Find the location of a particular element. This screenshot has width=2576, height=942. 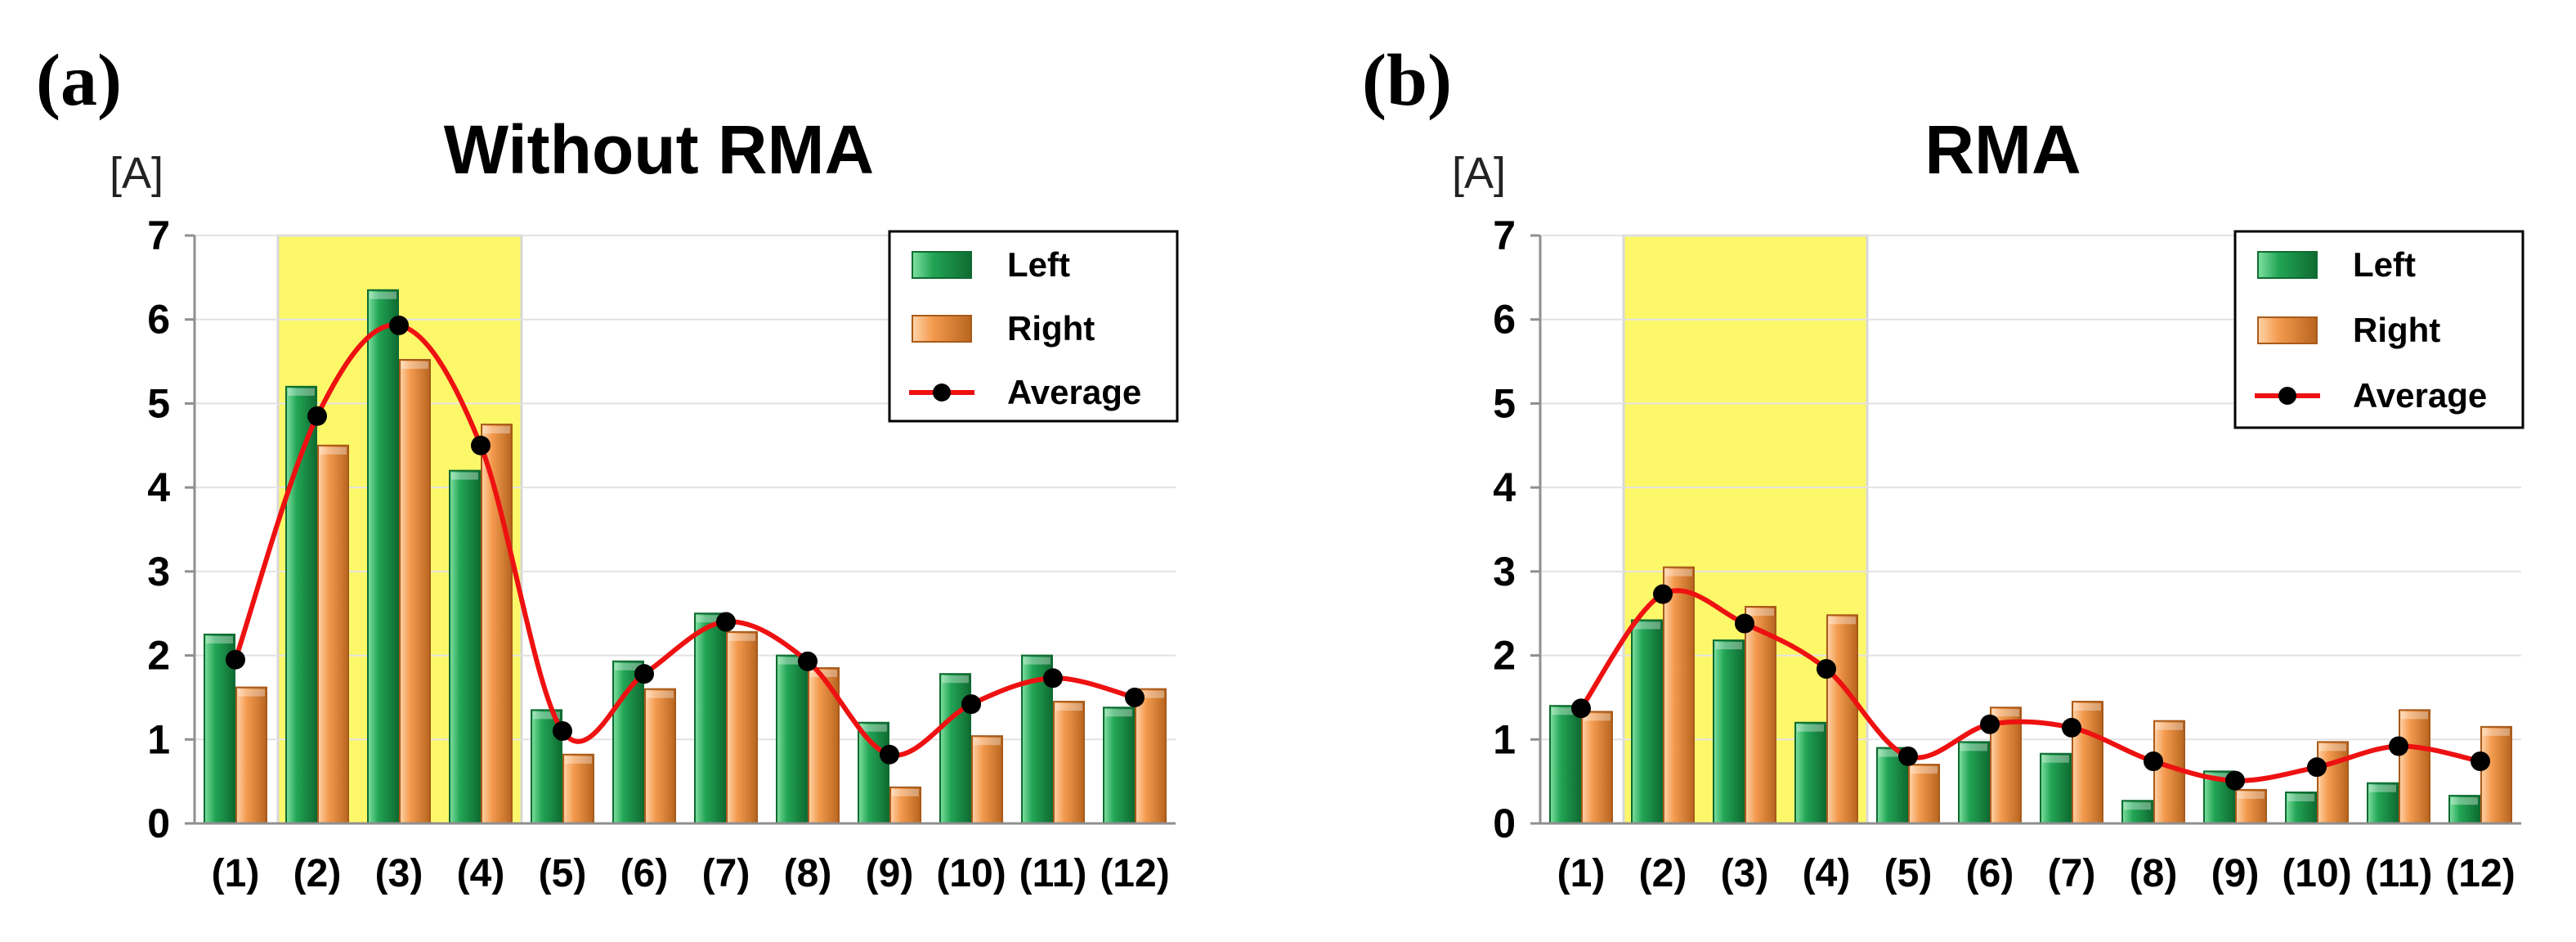

x-tick-label: (5) is located at coordinates (563, 873).